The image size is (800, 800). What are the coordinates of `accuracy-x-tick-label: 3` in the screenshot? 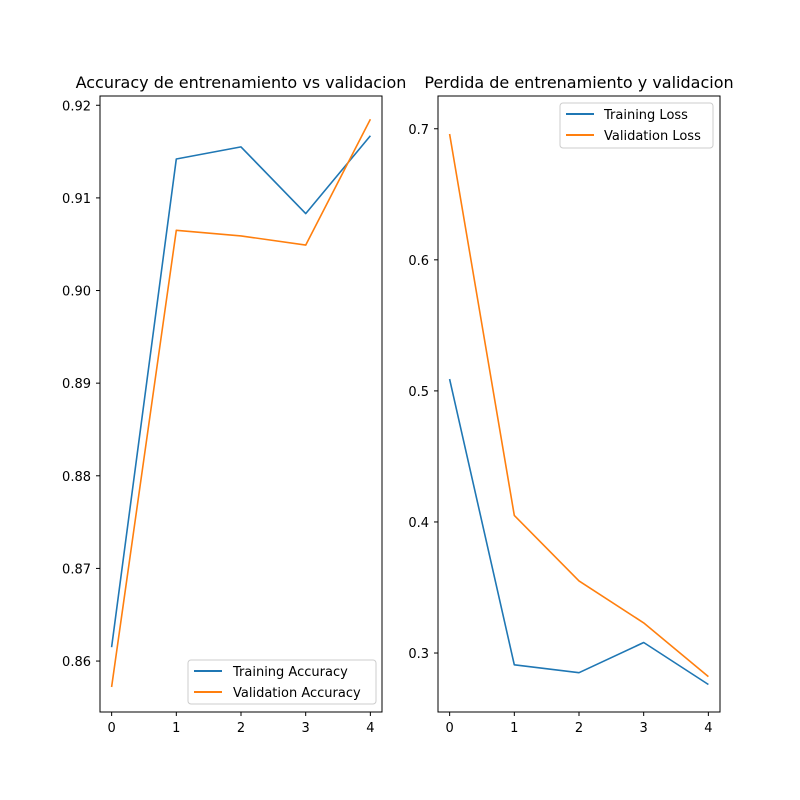 It's located at (306, 728).